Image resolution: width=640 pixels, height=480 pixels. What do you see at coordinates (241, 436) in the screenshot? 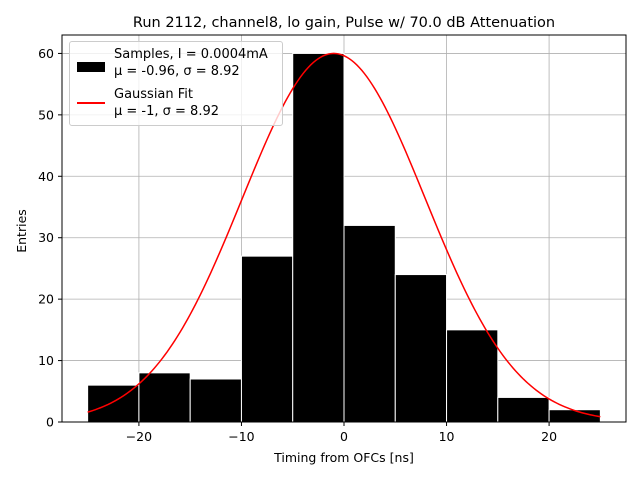
I see `x-tick-label: −10` at bounding box center [241, 436].